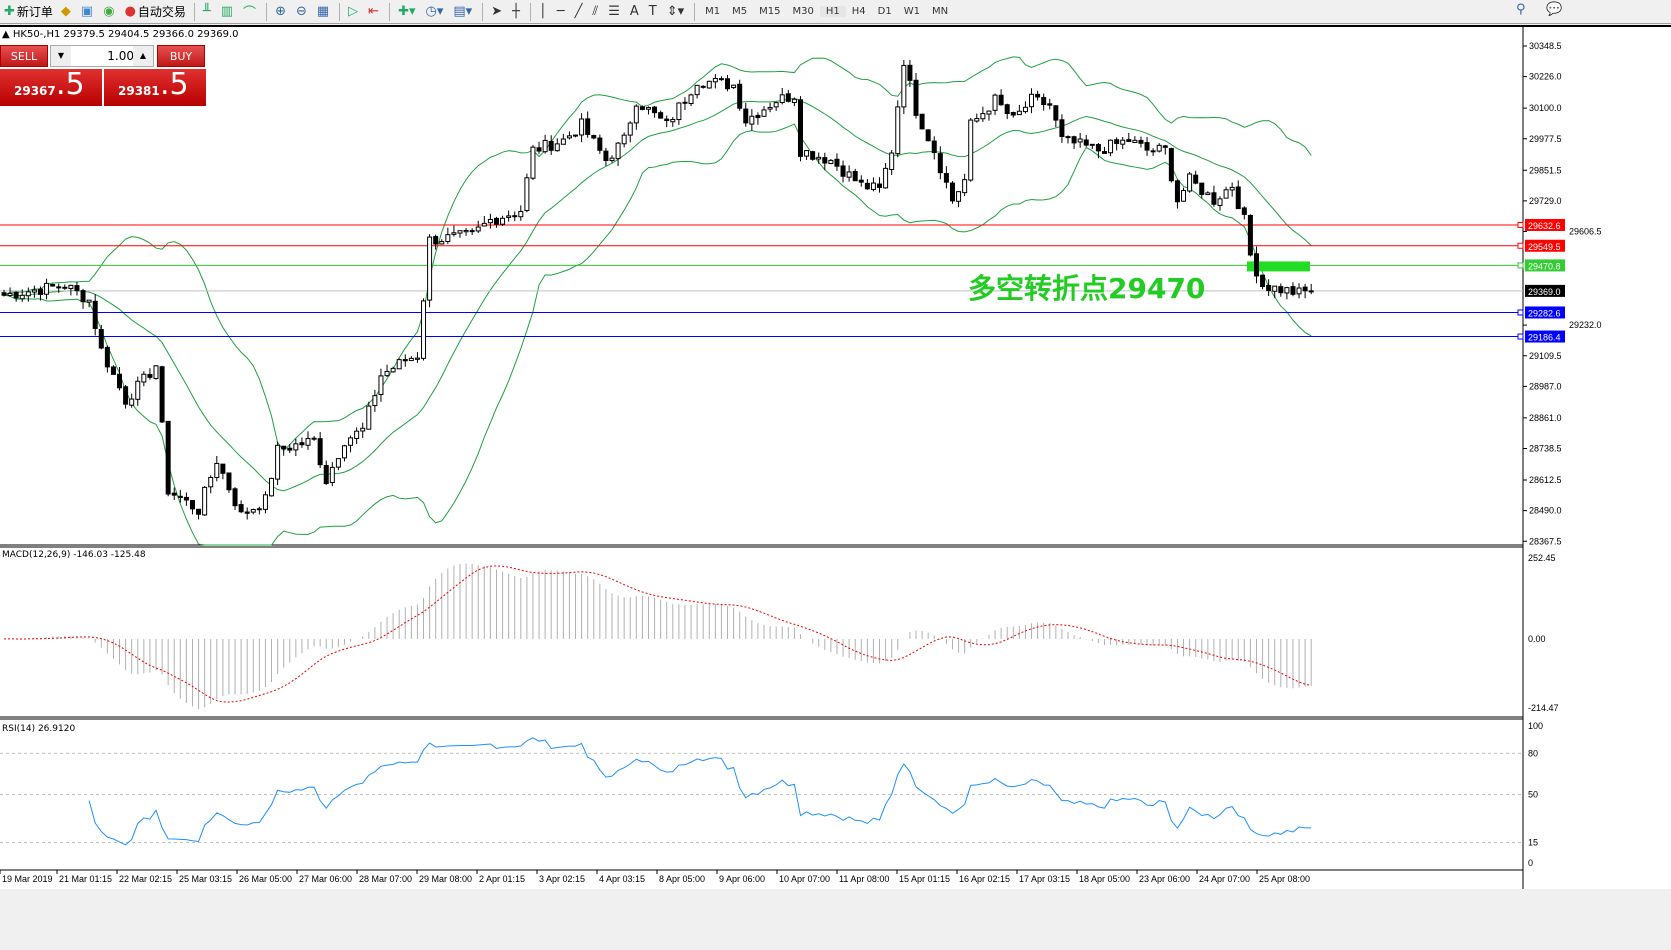  What do you see at coordinates (676, 12) in the screenshot?
I see `arrows-button: ⇕▾` at bounding box center [676, 12].